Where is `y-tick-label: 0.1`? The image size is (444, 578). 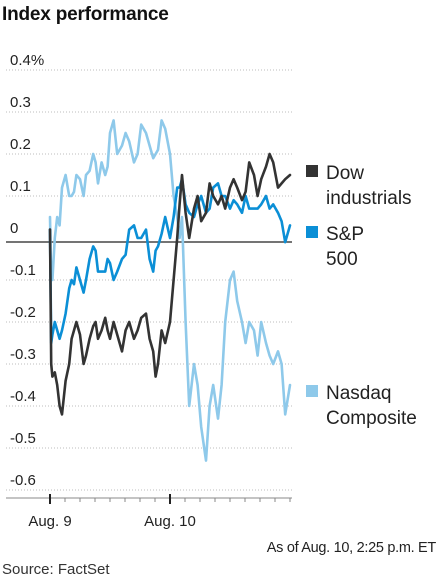
y-tick-label: 0.1 is located at coordinates (20, 186).